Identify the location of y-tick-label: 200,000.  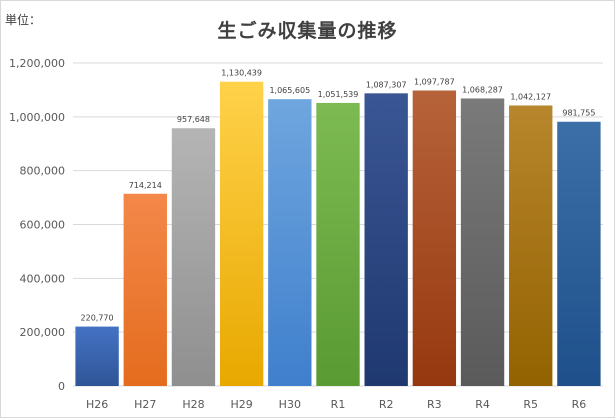
(43, 332).